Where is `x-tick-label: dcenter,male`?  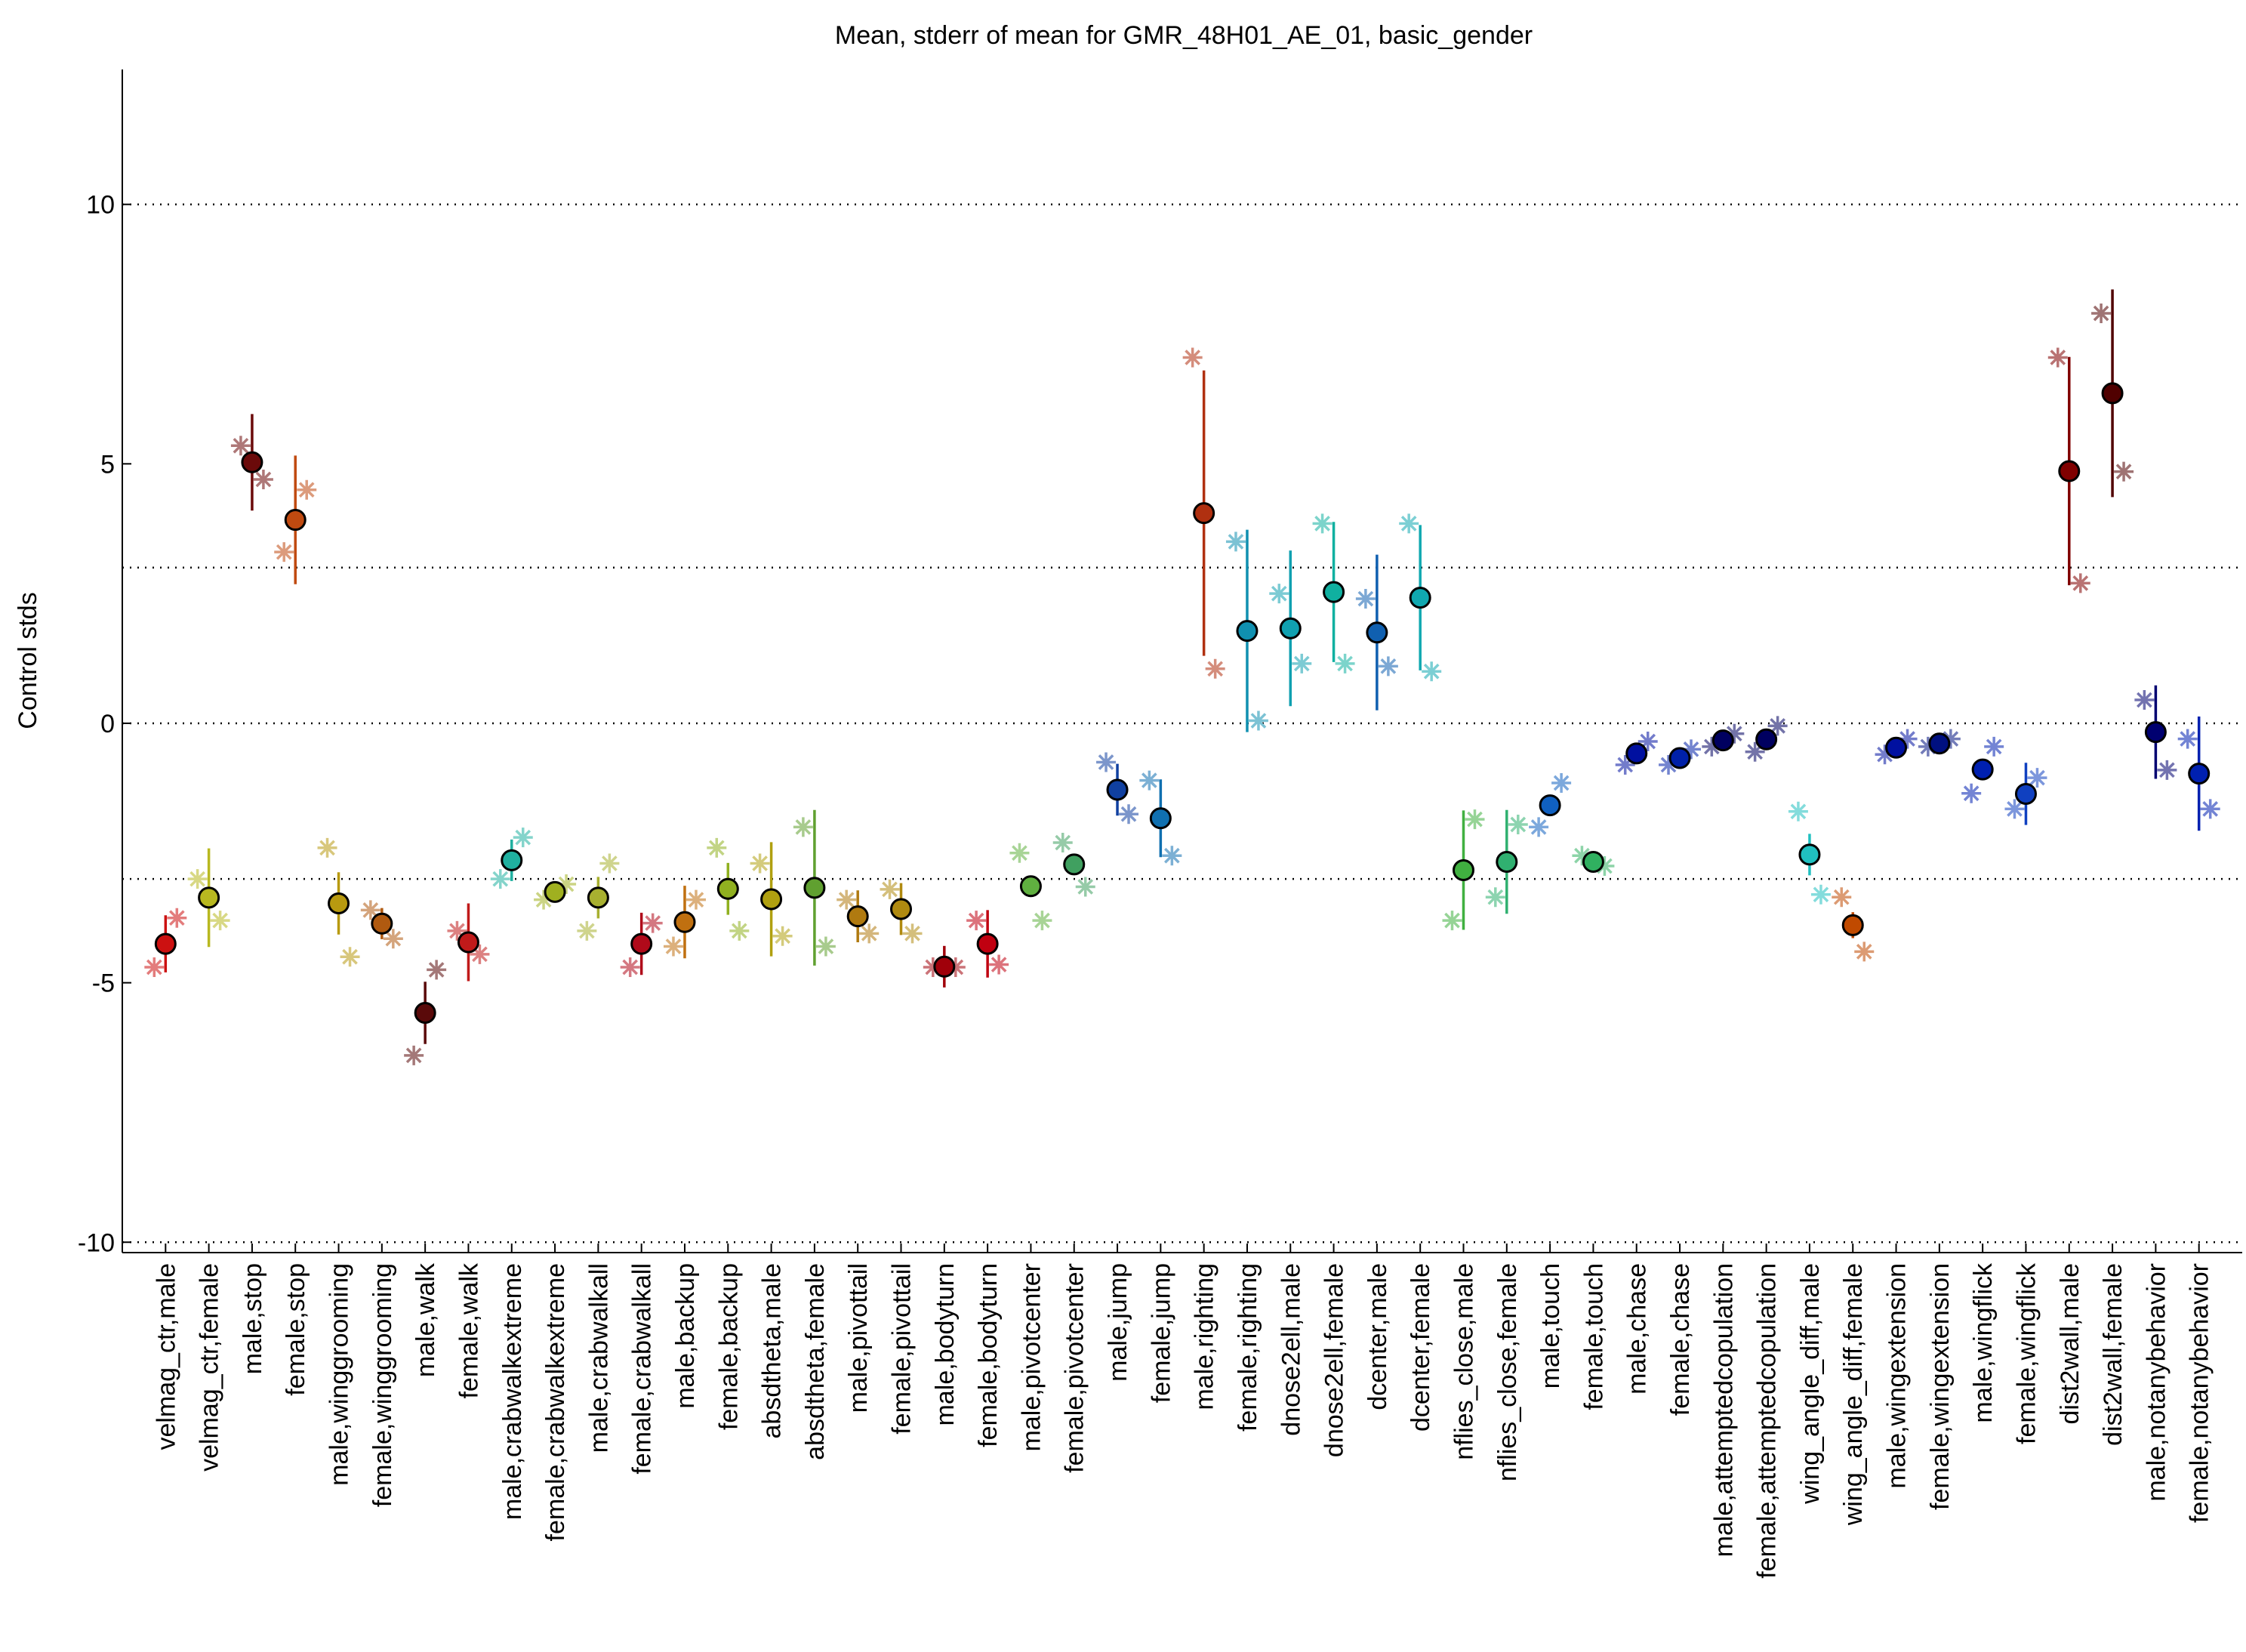
x-tick-label: dcenter,male is located at coordinates (1378, 1337).